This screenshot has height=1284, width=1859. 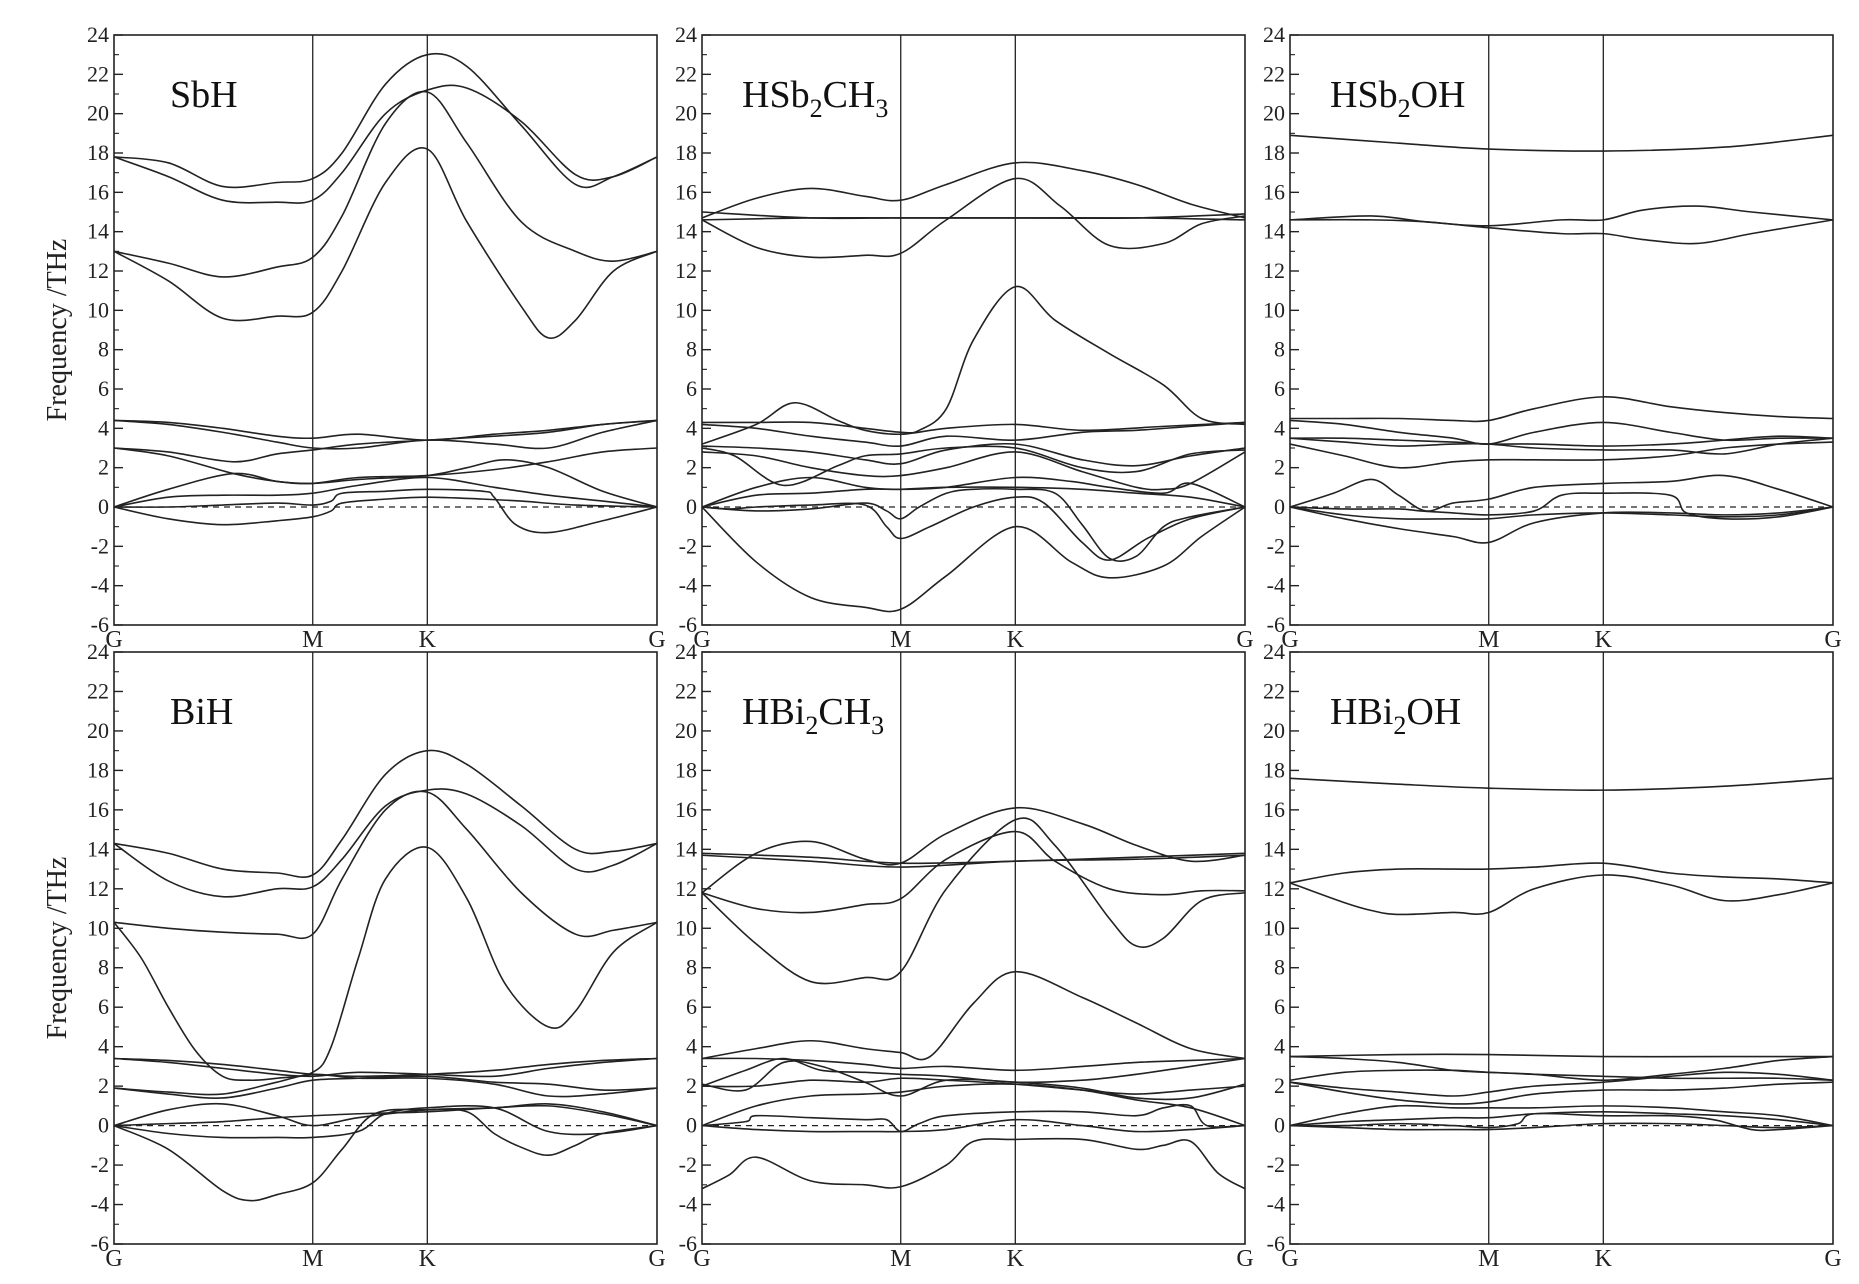 I want to click on panel-title: HSb2CH3, so click(x=815, y=98).